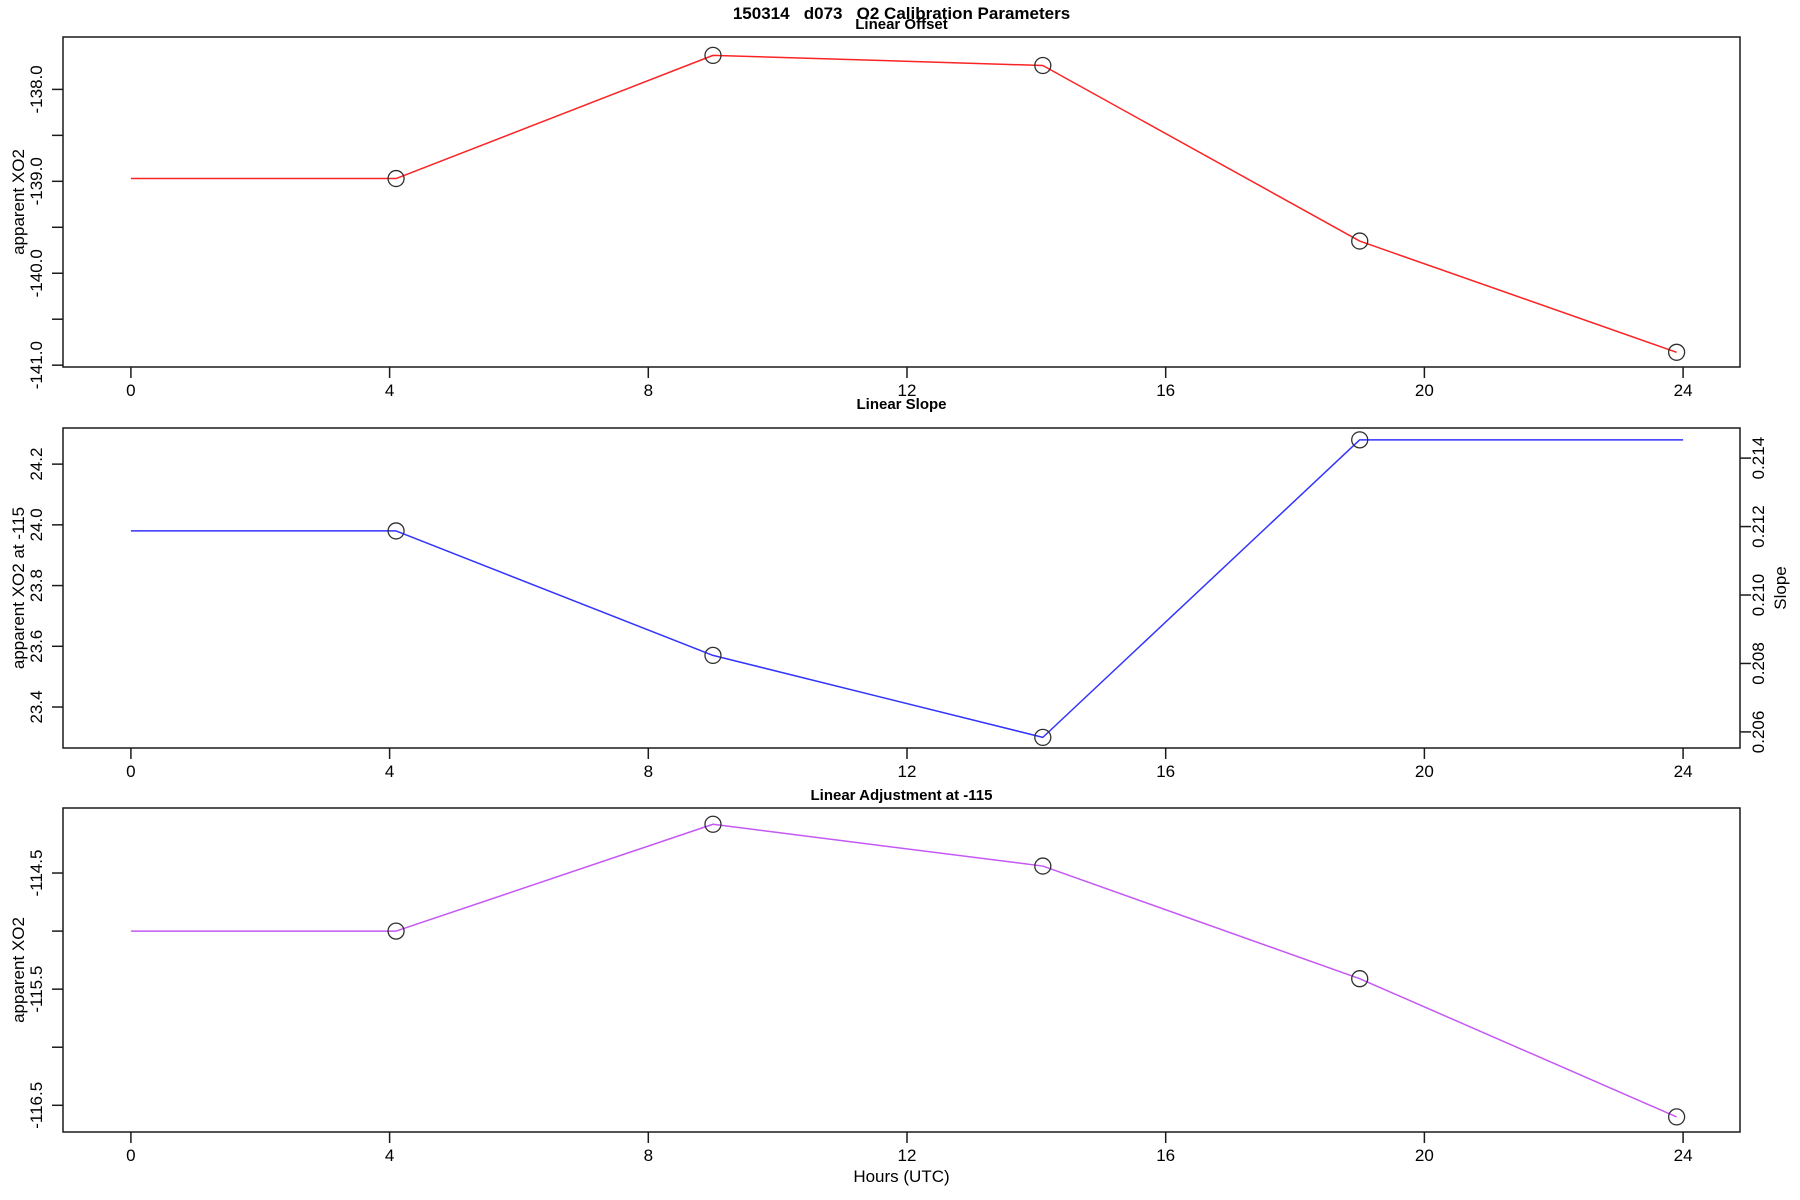 The height and width of the screenshot is (1200, 1800). Describe the element at coordinates (36, 1105) in the screenshot. I see `y-tick-label: -116.5` at that location.